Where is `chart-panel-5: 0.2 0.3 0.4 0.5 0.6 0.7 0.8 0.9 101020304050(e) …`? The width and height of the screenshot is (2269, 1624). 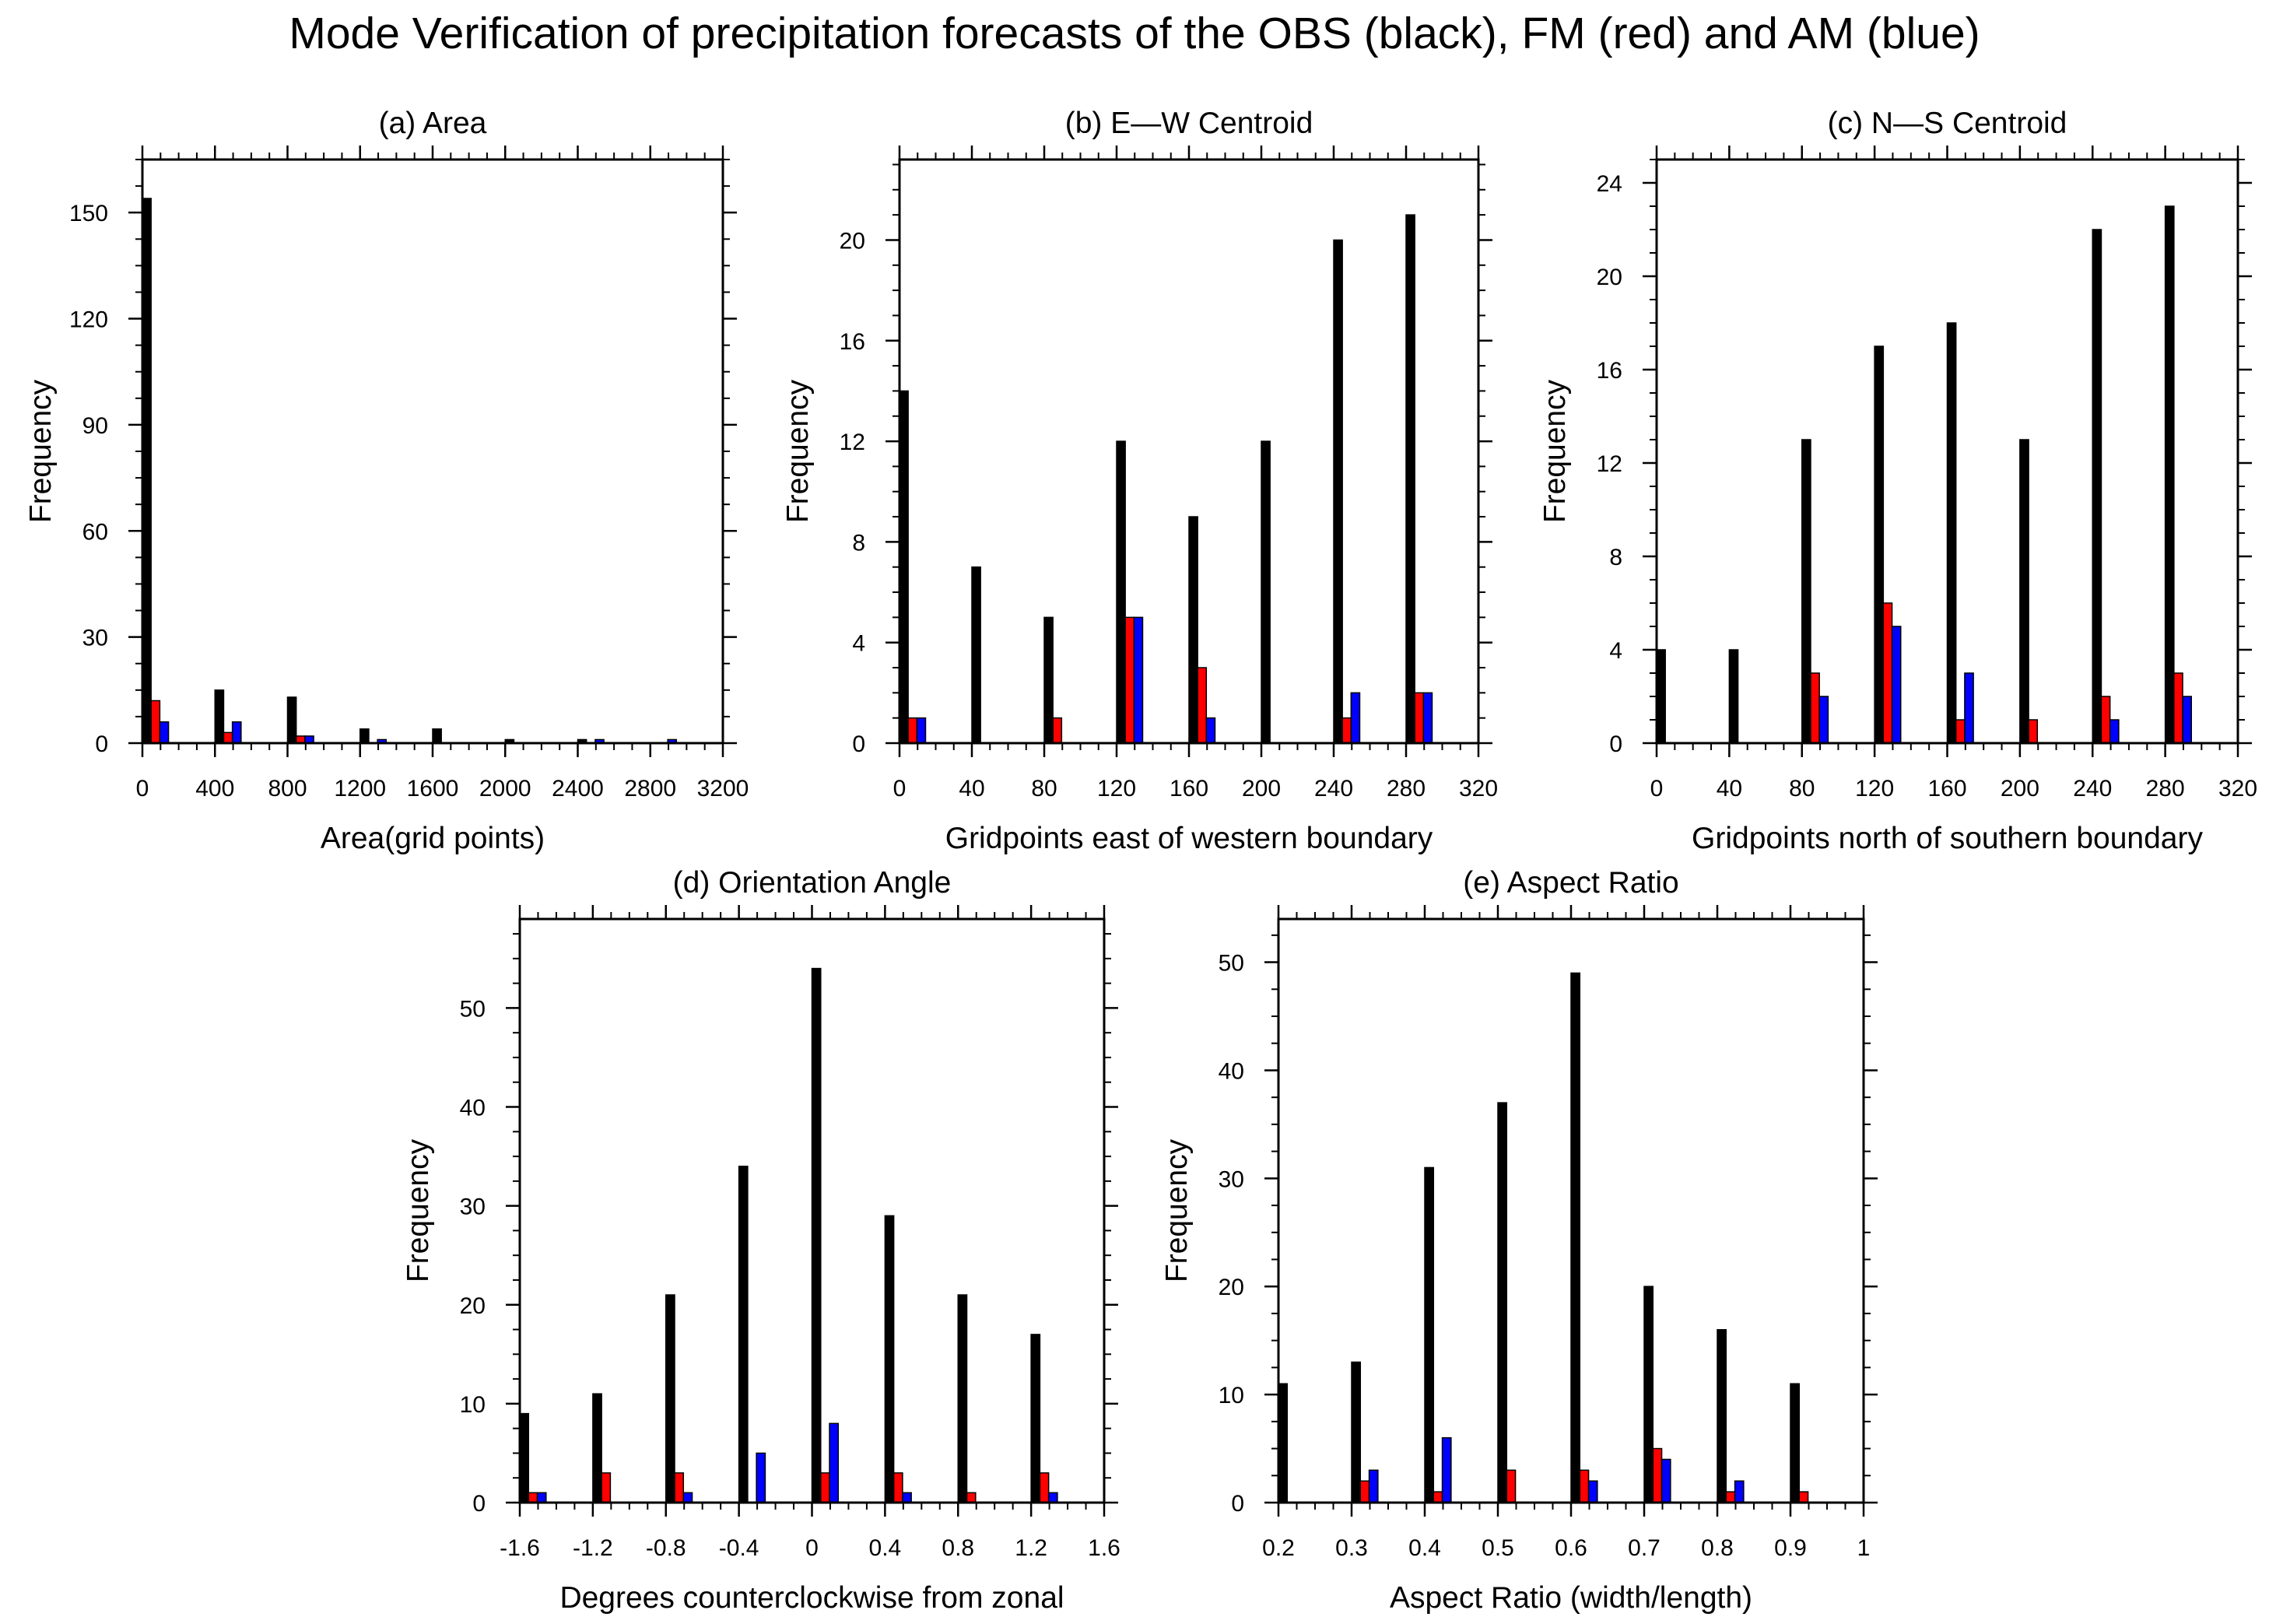
chart-panel-5: 0.2 0.3 0.4 0.5 0.6 0.7 0.8 0.9 101020304050(e) … is located at coordinates (1519, 1241).